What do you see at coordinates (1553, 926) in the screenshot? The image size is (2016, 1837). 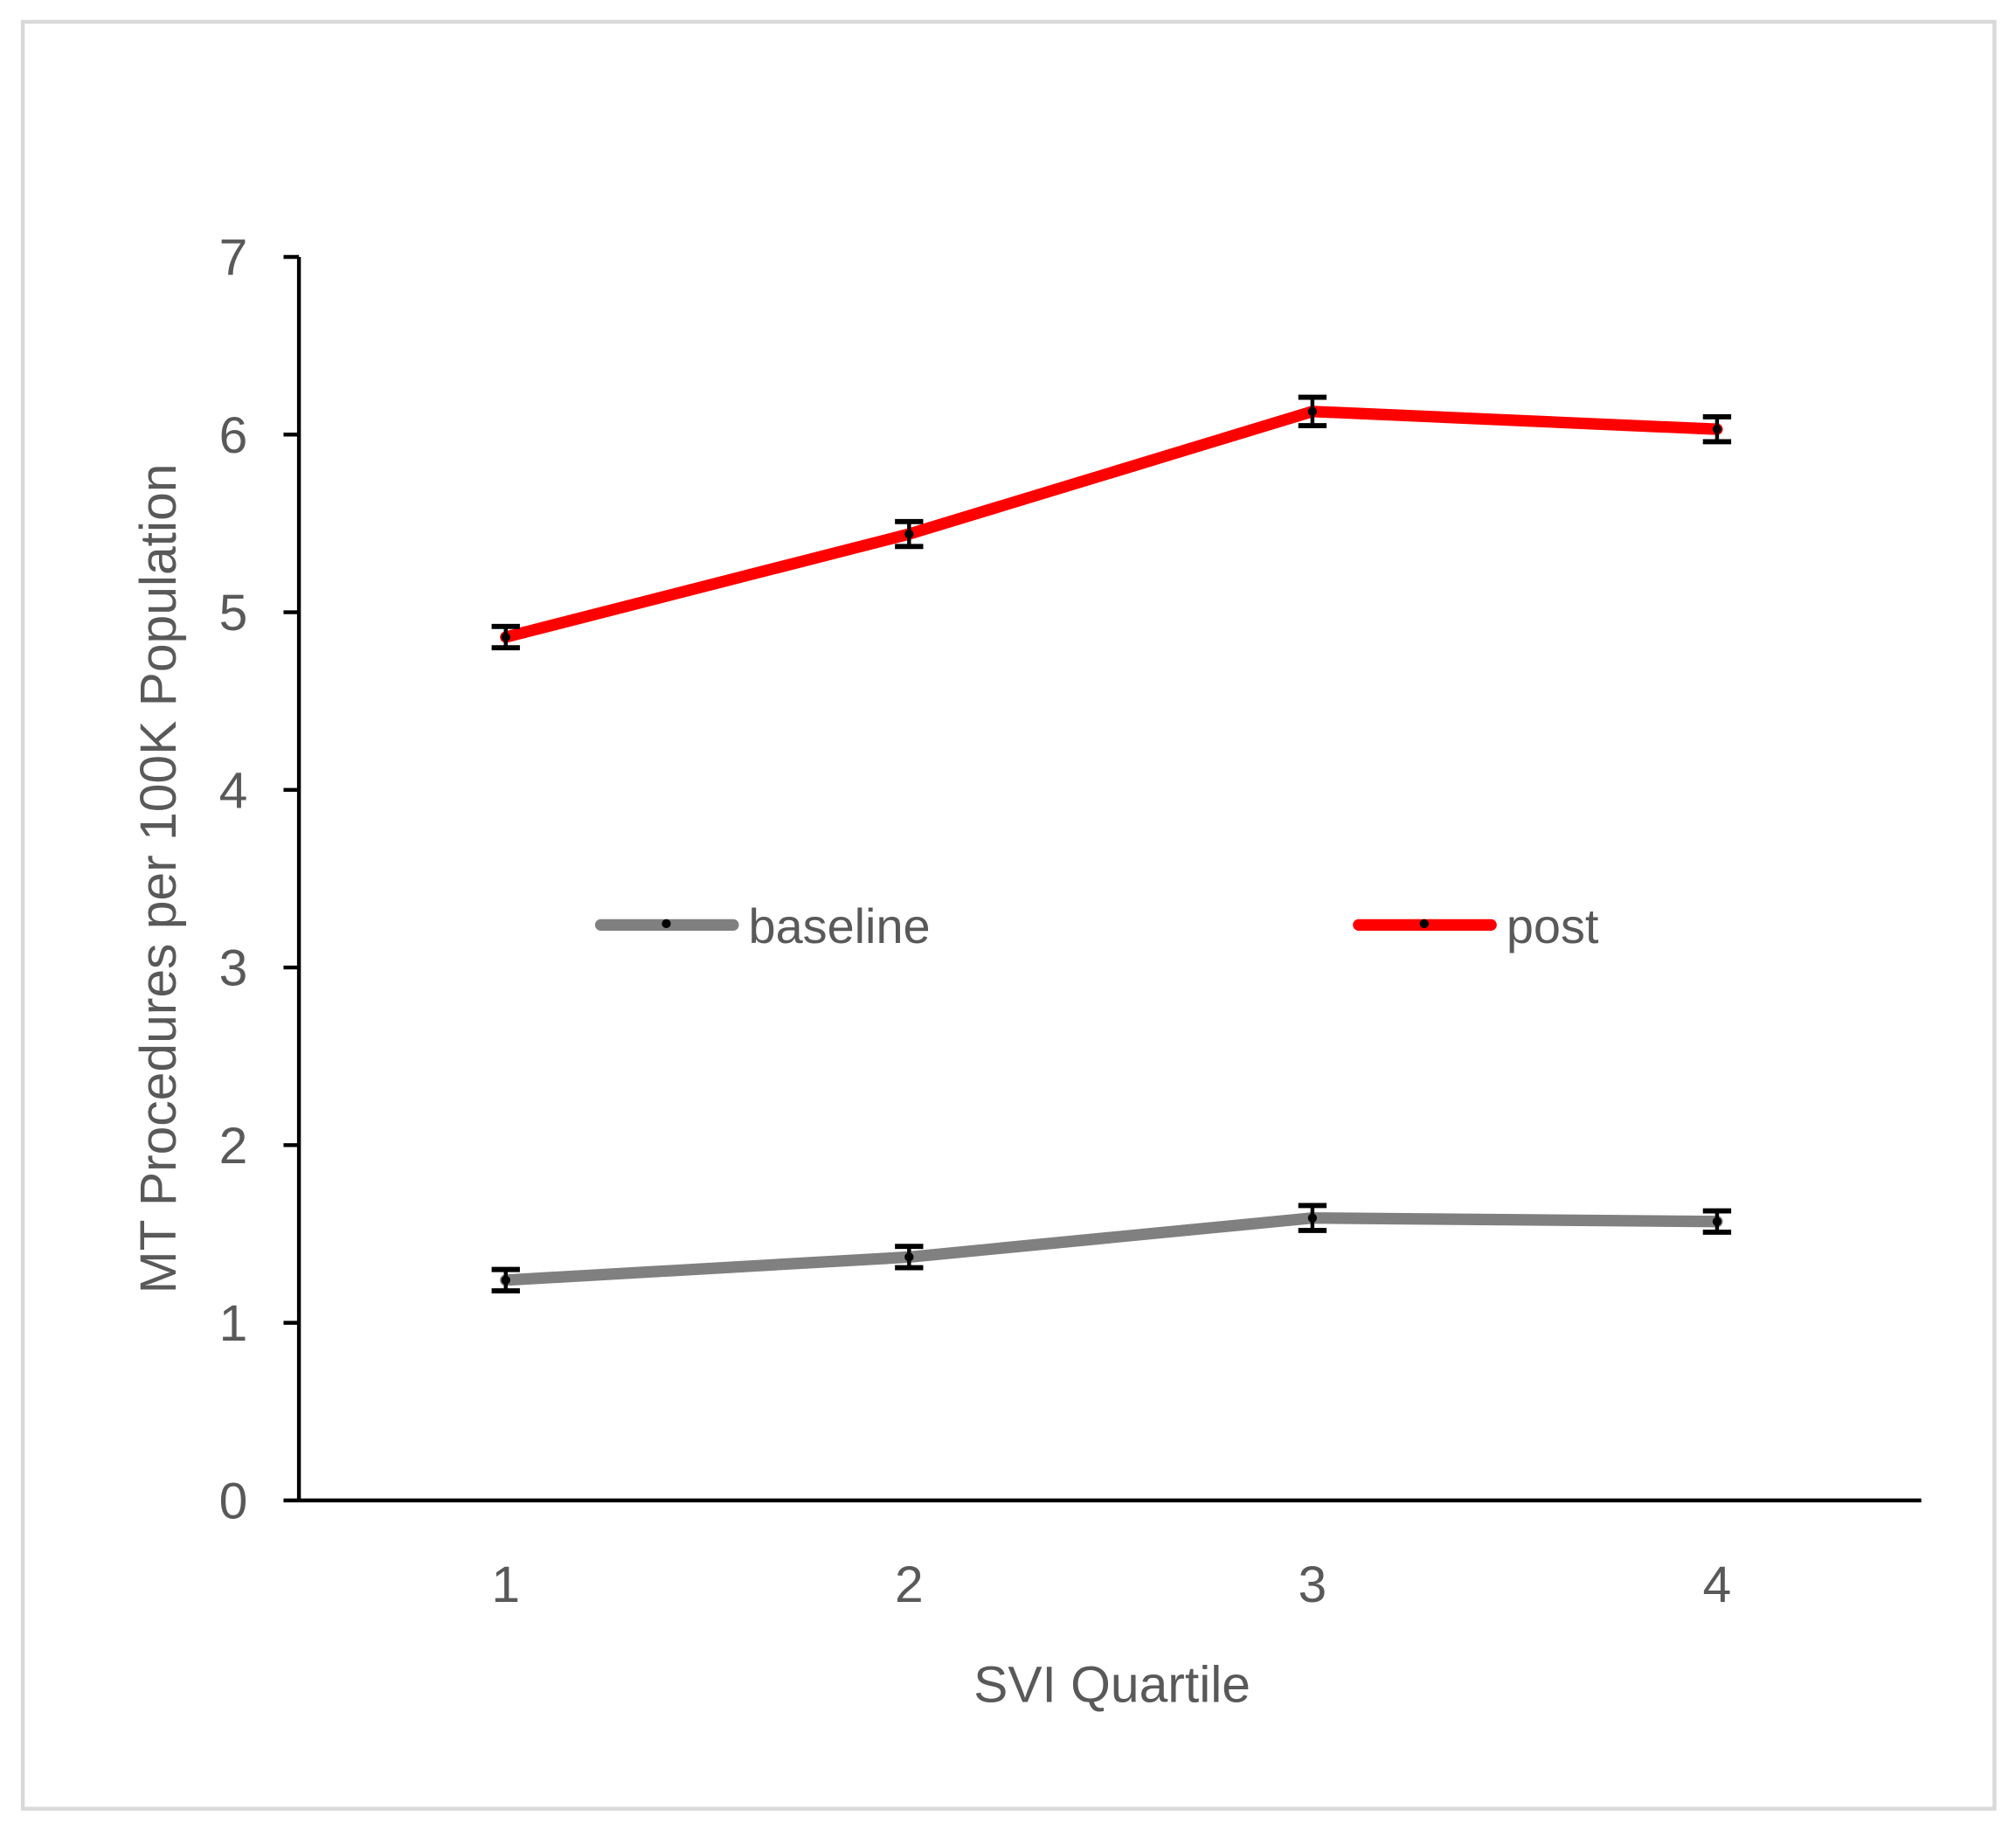 I see `legend-label: post` at bounding box center [1553, 926].